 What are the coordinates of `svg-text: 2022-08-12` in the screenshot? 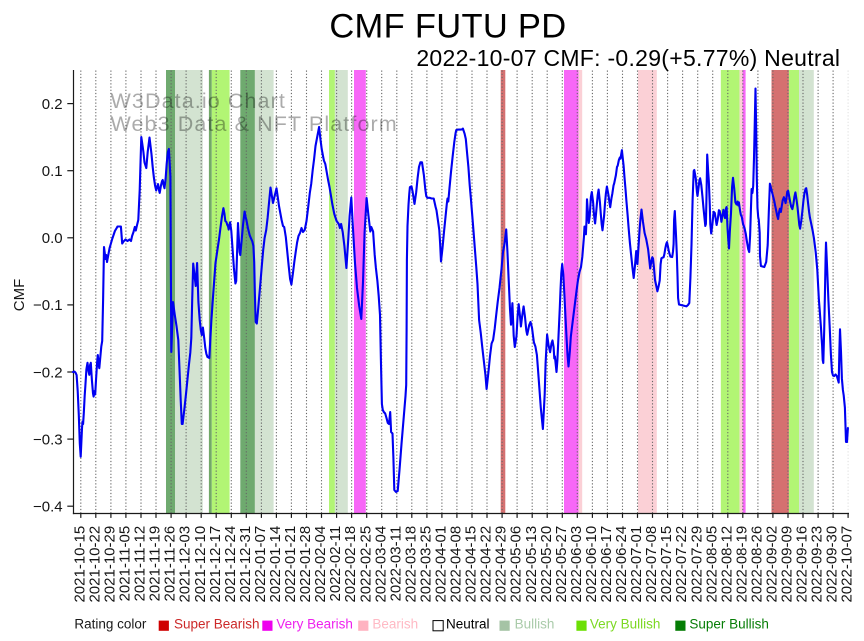 It's located at (726, 564).